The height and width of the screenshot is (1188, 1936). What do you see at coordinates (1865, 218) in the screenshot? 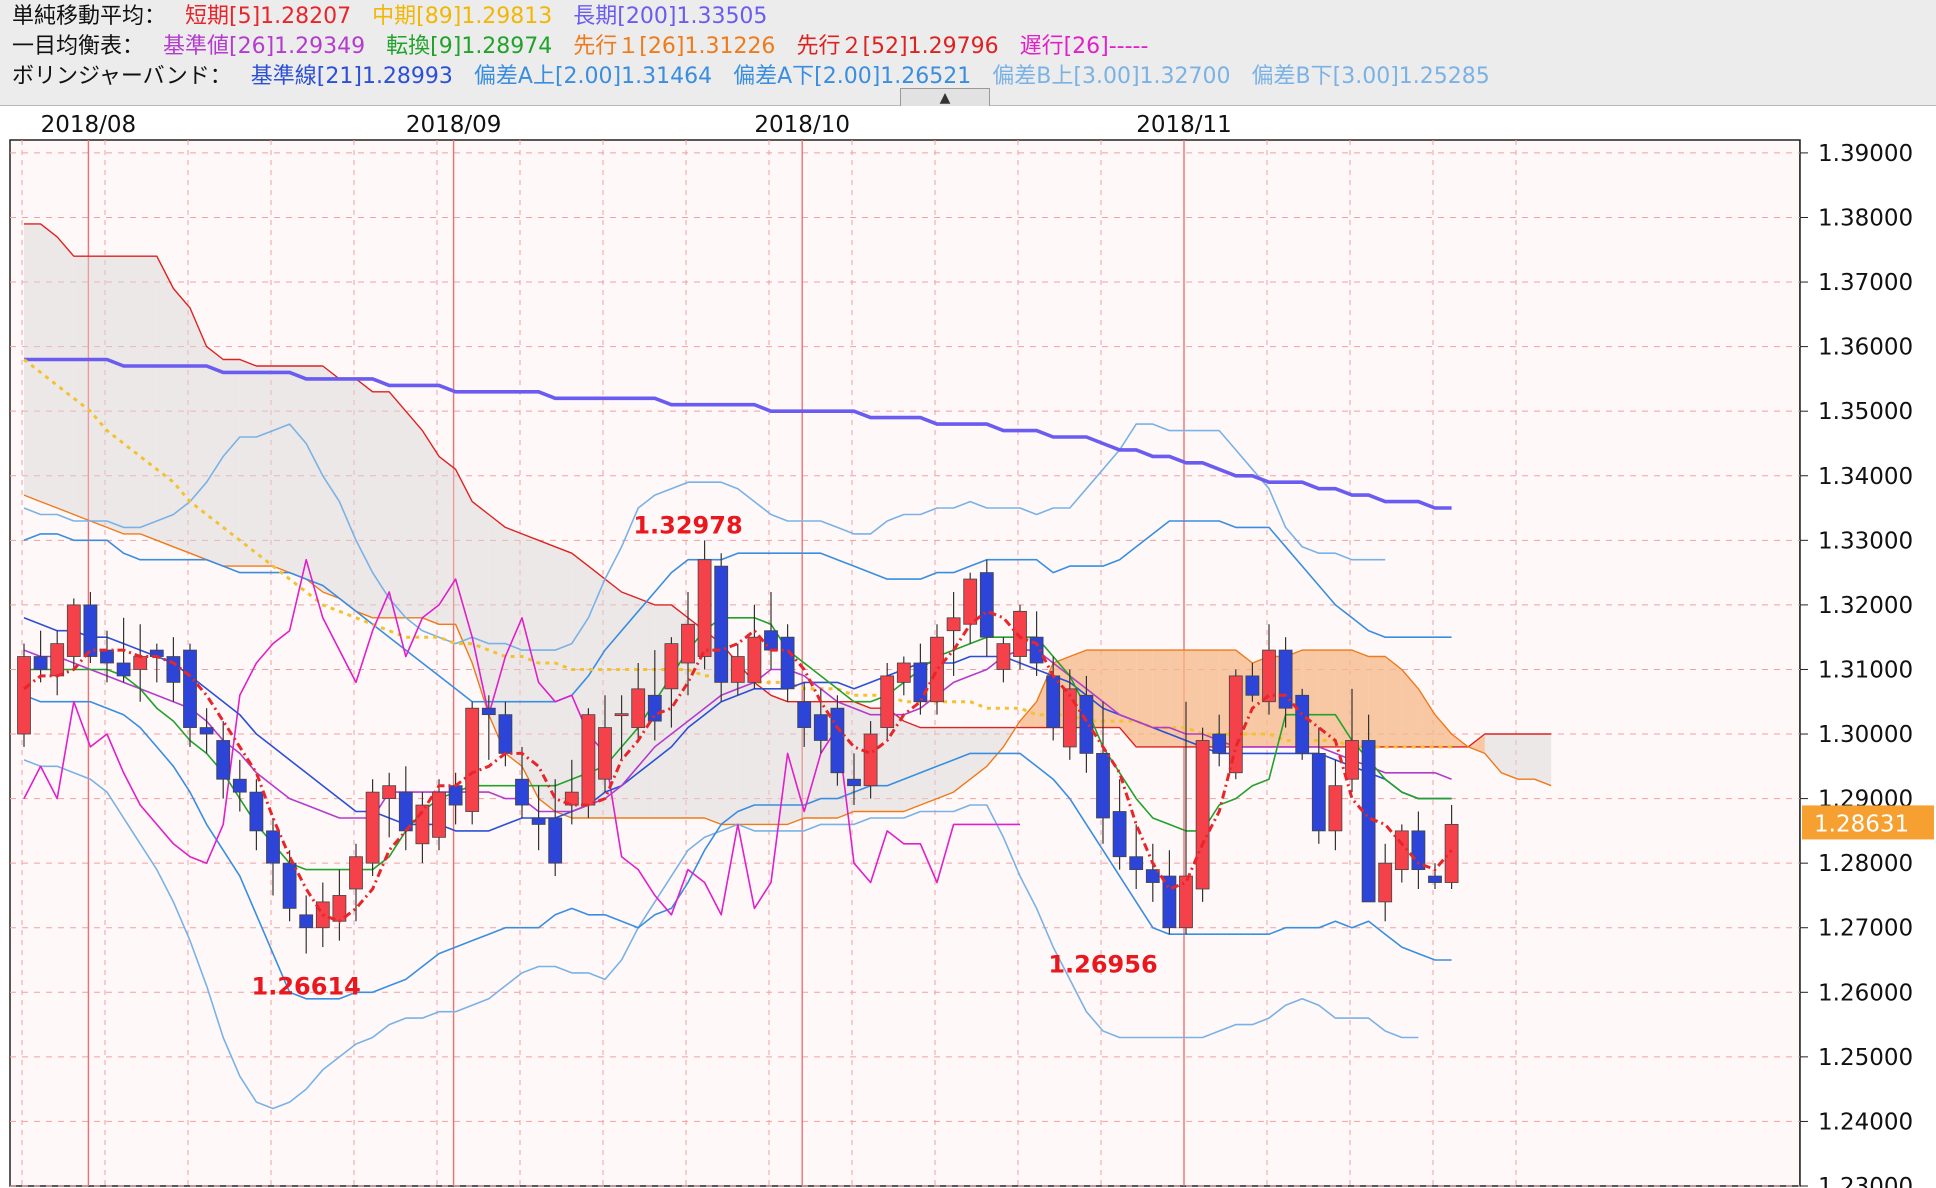
I see `price-tick-label: 1.38000` at bounding box center [1865, 218].